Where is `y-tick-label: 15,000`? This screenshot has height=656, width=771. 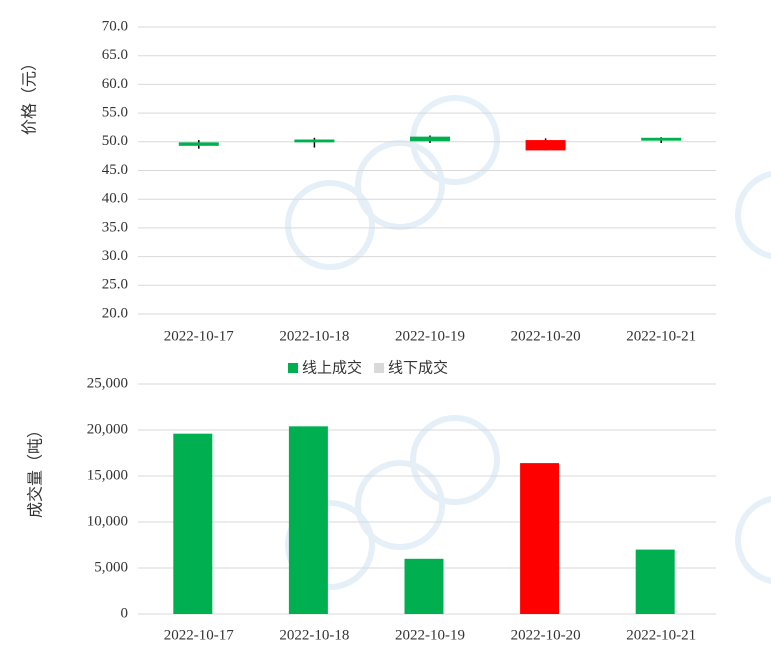 y-tick-label: 15,000 is located at coordinates (107, 475).